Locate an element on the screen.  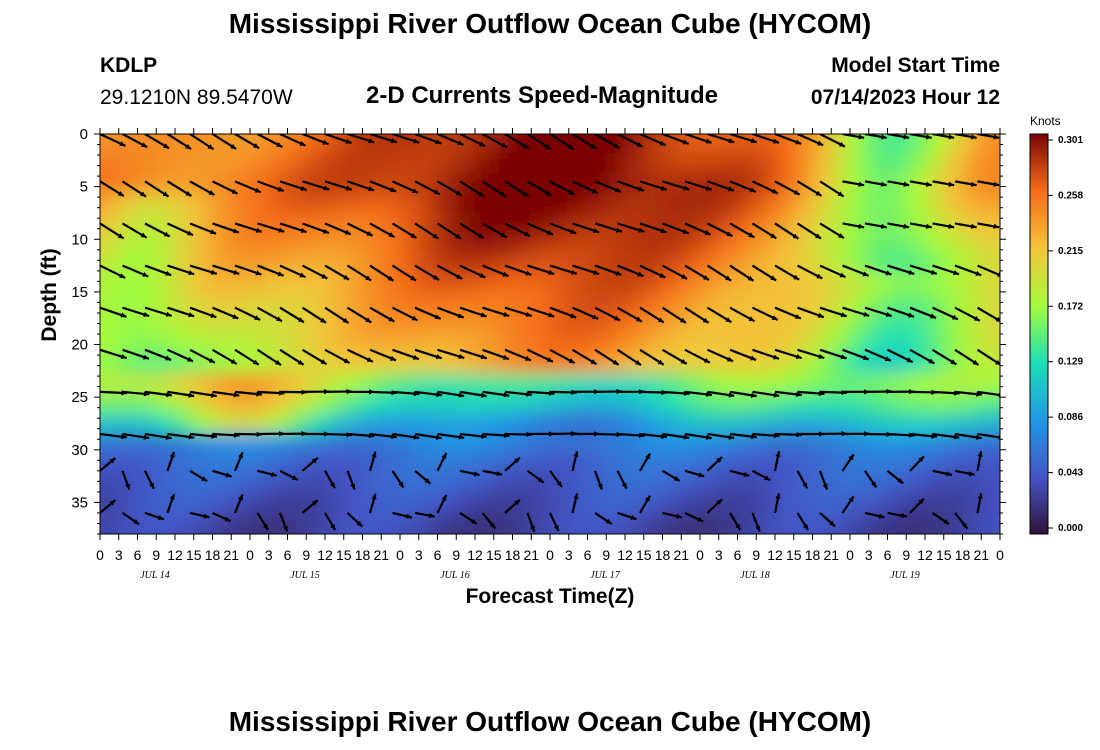
x-tick-label: 18 is located at coordinates (513, 555).